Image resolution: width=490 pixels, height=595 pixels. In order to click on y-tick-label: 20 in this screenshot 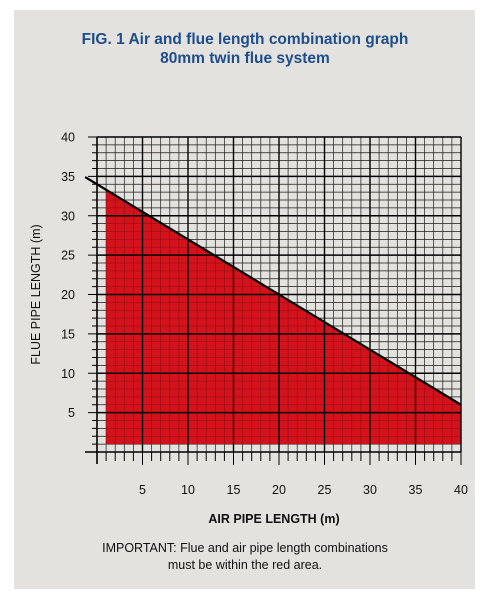, I will do `click(68, 295)`.